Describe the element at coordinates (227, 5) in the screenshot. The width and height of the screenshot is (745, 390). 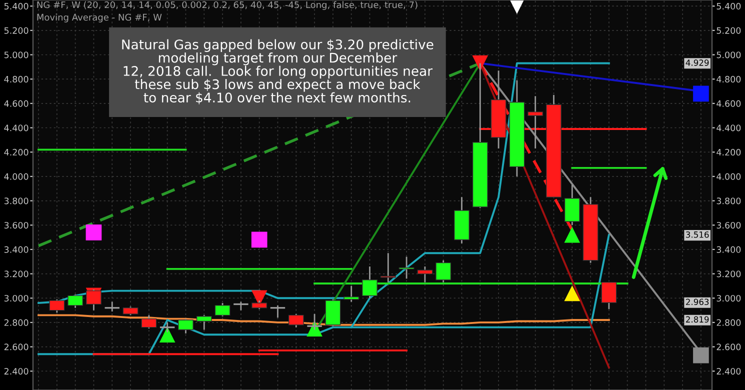
I see `annotation: NG #F, W (20, 20, 14, 14, 0.05, 0.002, 0.2, 65, 40, 45, -45, Long, false, true, true, 7)` at that location.